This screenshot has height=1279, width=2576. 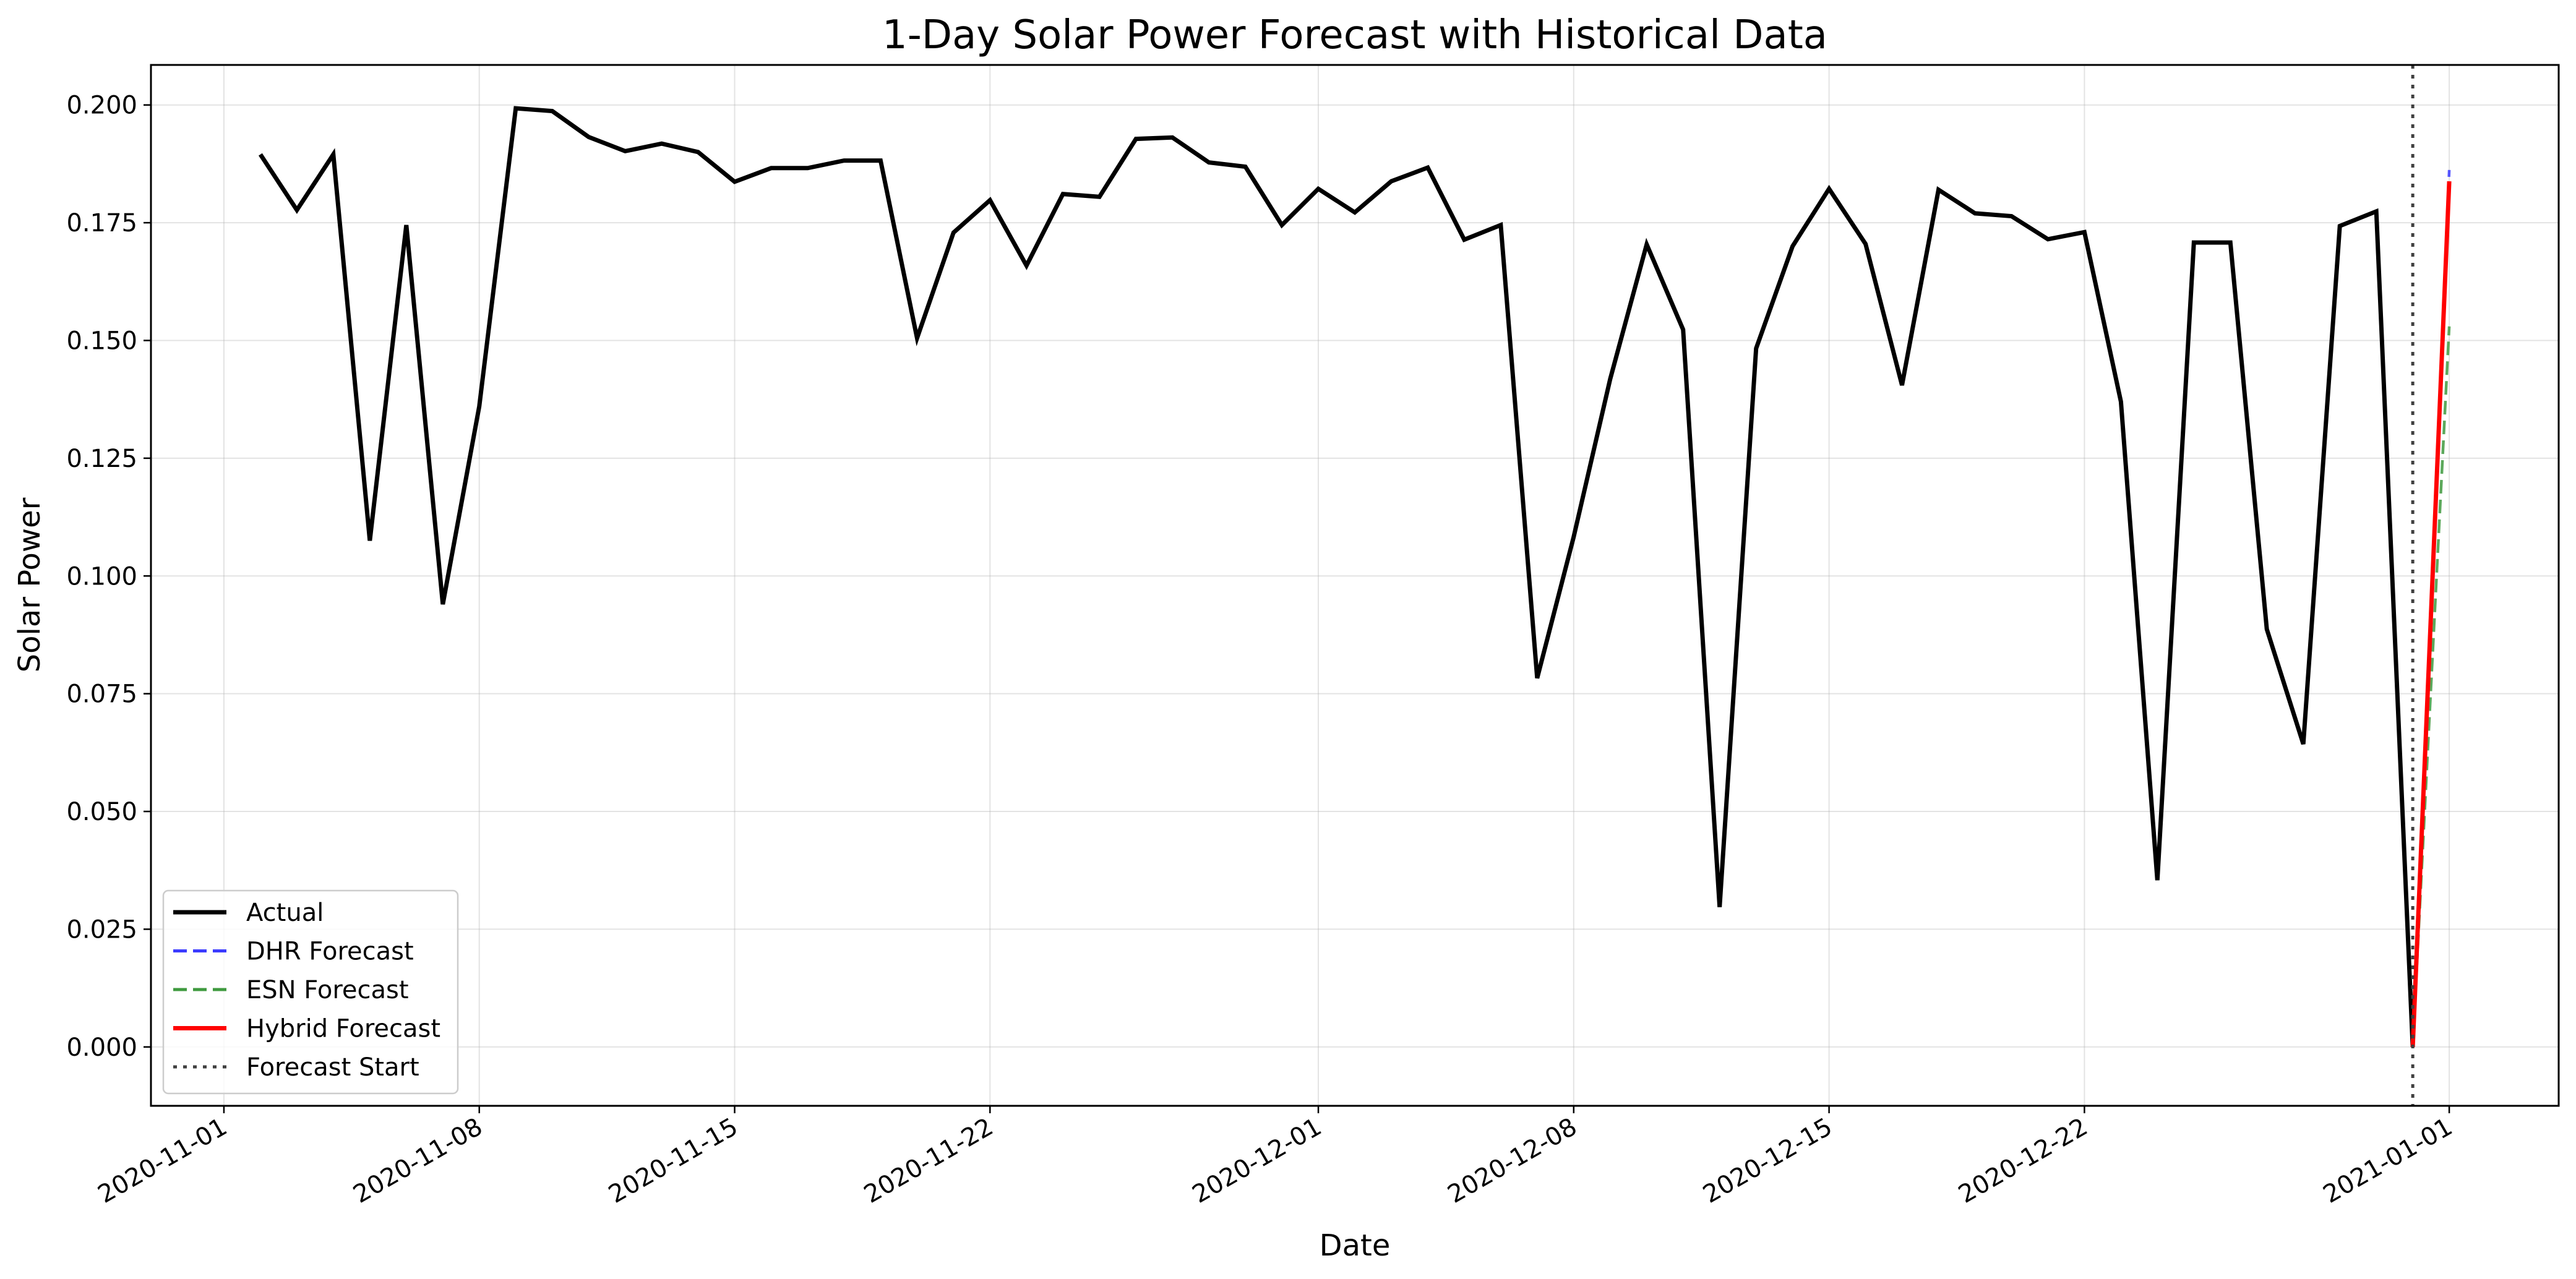 I want to click on legend-label-actual: Actual, so click(x=285, y=913).